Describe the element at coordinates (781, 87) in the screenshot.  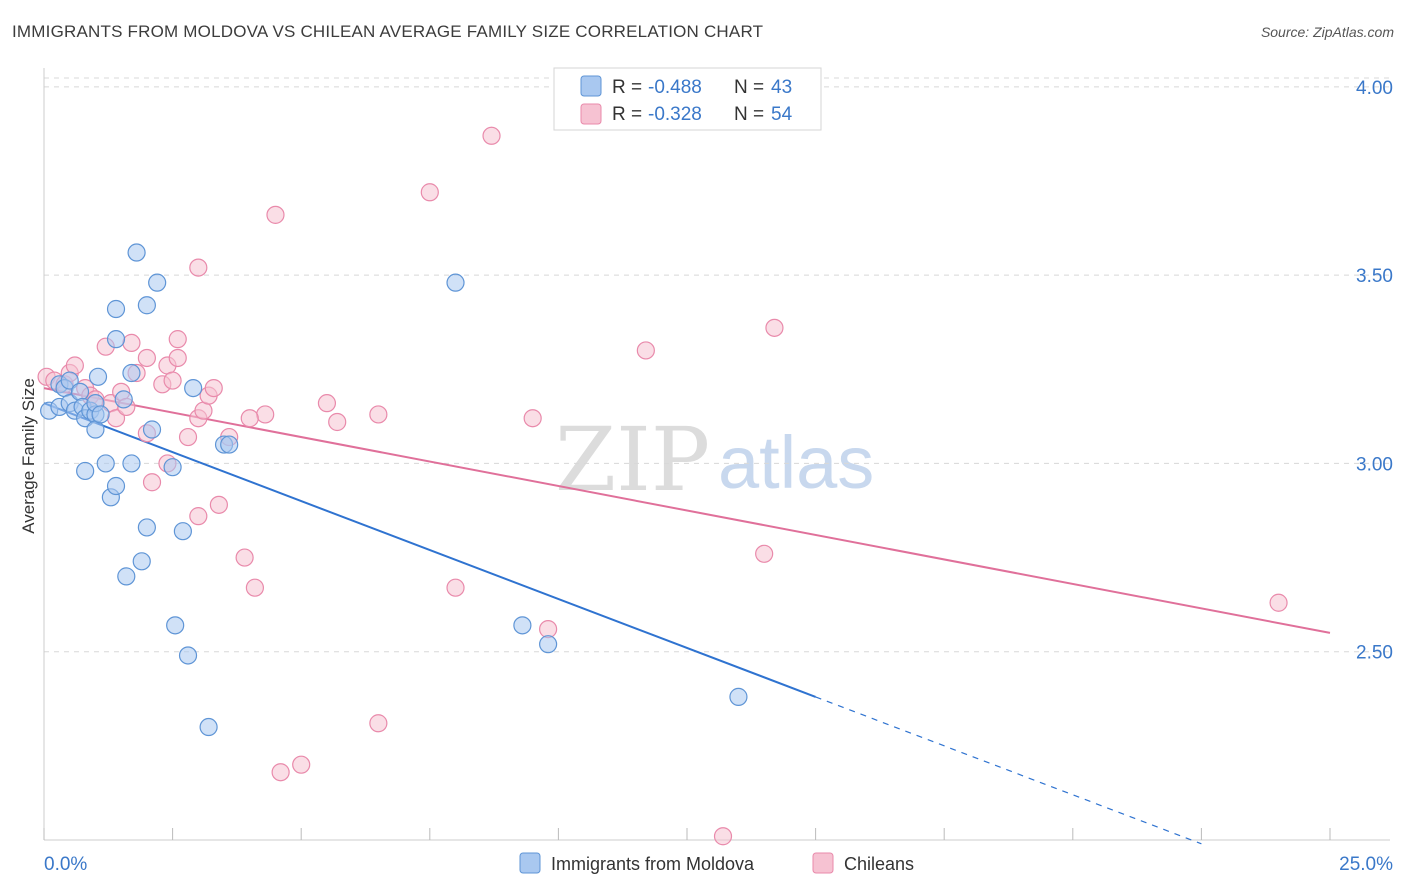
I see `legend-n-value-moldova: 43` at that location.